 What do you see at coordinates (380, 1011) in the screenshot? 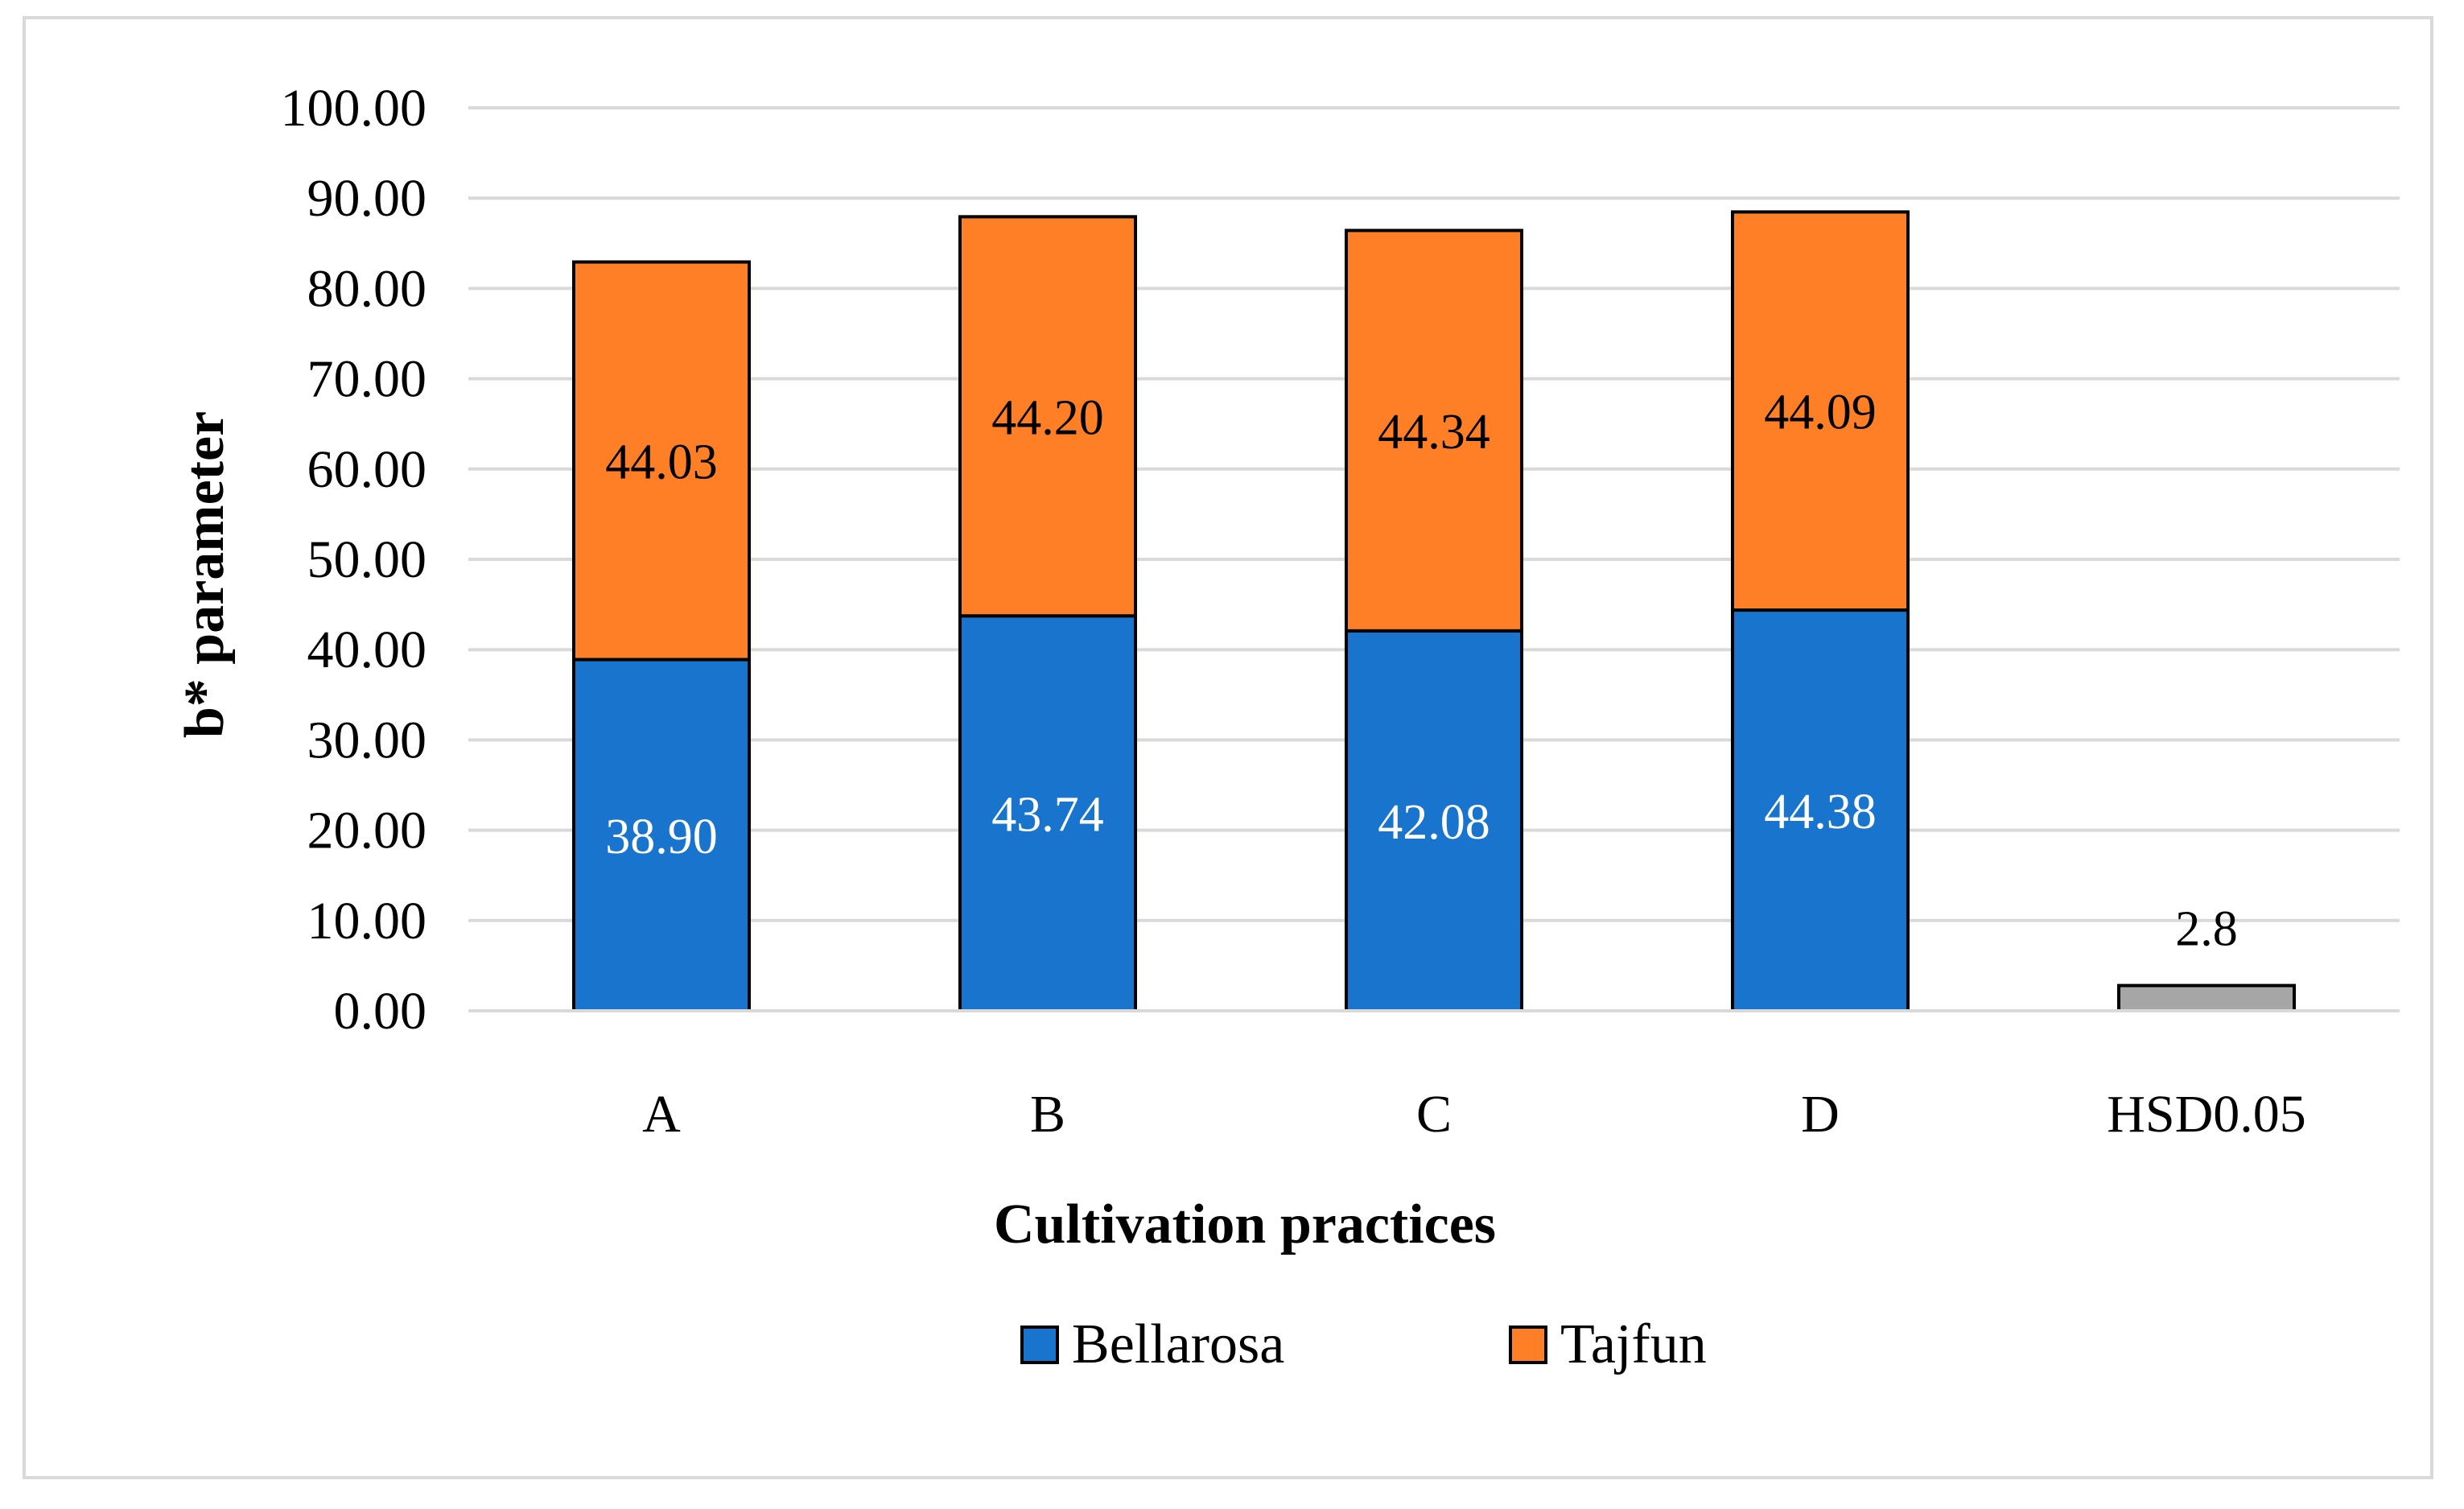
I see `y-tick-label: 0.00` at bounding box center [380, 1011].